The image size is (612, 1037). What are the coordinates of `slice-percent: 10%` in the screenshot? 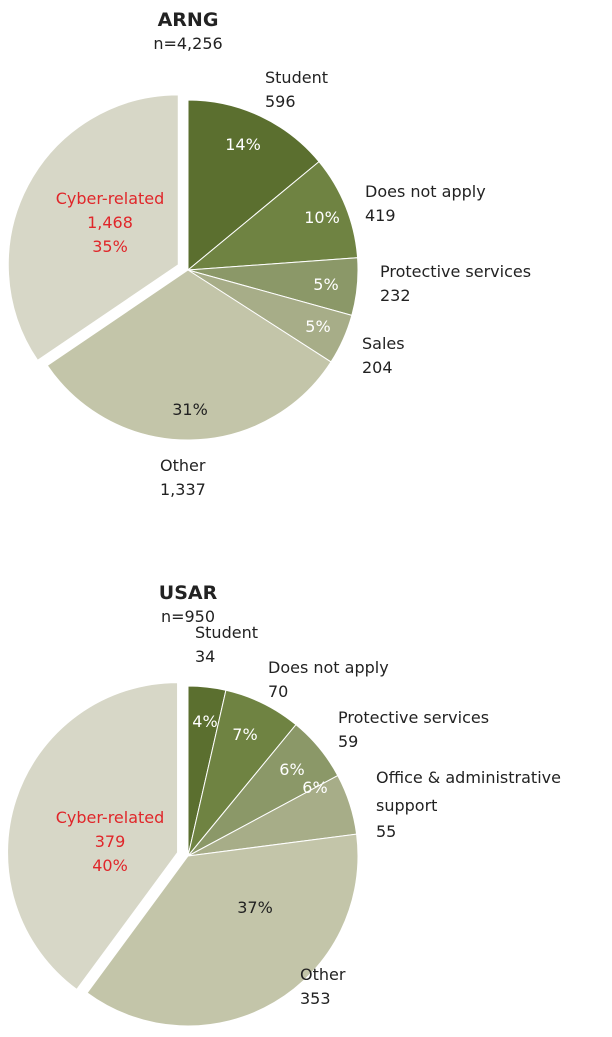 It's located at (322, 217).